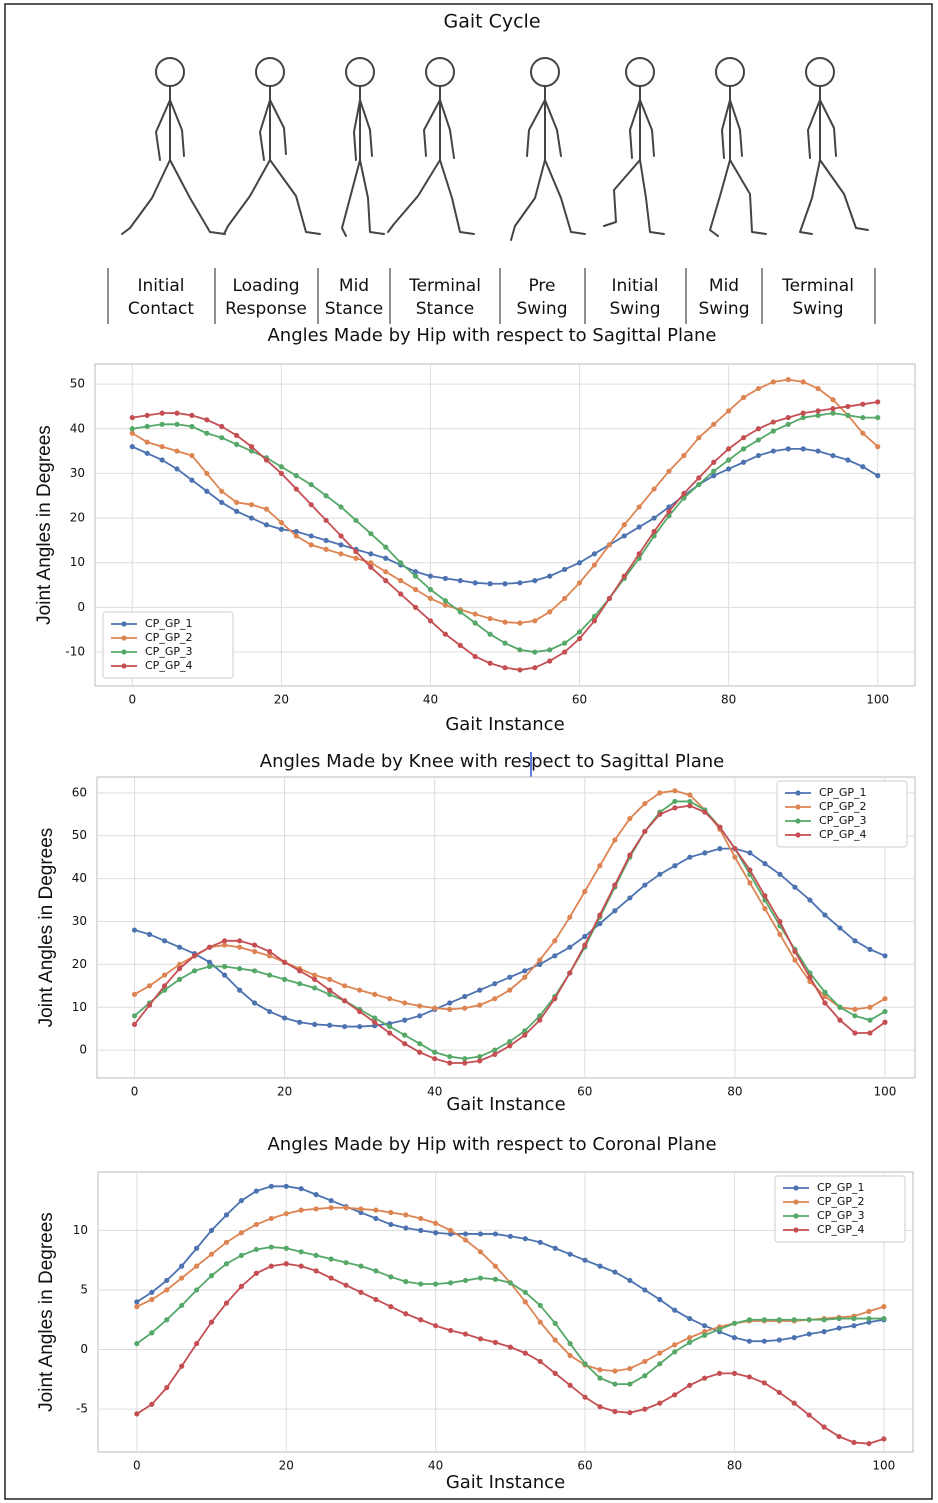 The image size is (938, 1503). I want to click on phase-label: Swing, so click(635, 309).